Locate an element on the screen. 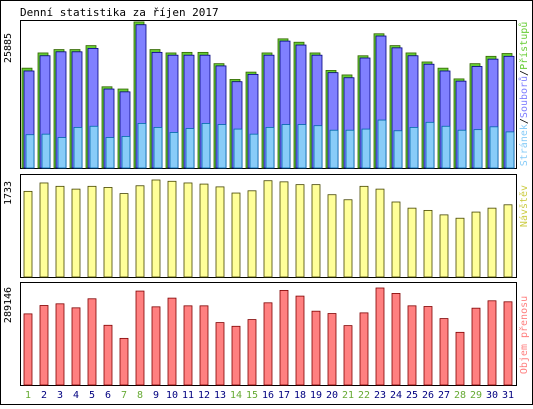 Image resolution: width=533 pixels, height=409 pixels. day-label-24: 24 is located at coordinates (396, 395).